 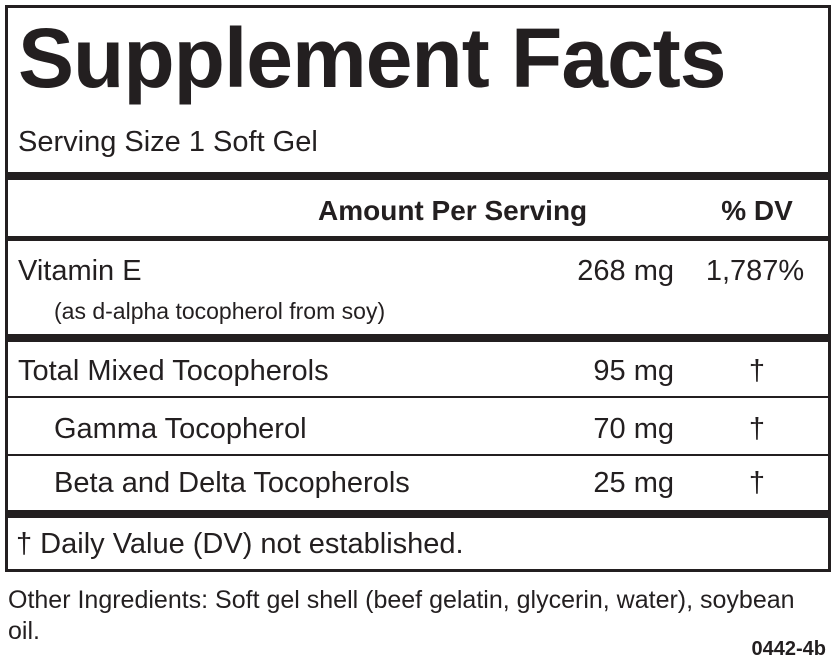 I want to click on nutrient-note: (as d-alpha tocopherol from soy), so click(x=220, y=311).